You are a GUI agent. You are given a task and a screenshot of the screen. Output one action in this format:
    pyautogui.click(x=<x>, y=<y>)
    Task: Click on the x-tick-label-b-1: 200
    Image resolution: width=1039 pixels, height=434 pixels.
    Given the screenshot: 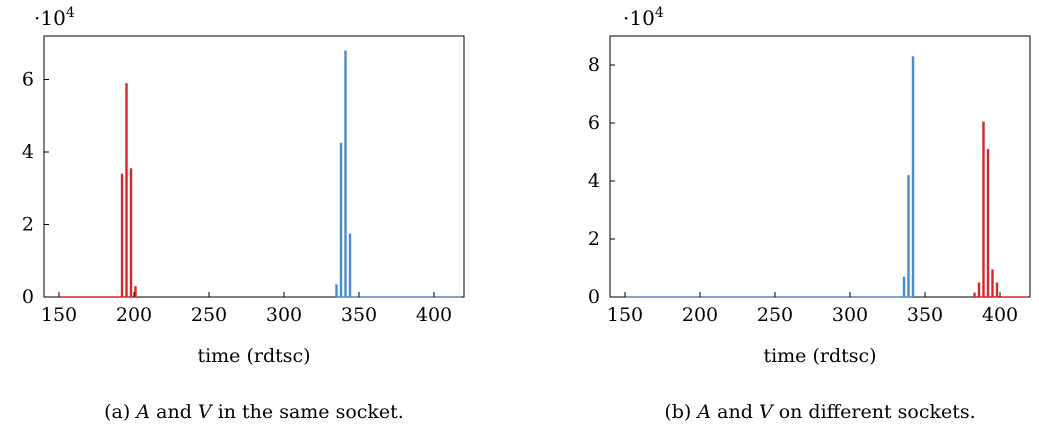 What is the action you would take?
    pyautogui.click(x=700, y=315)
    